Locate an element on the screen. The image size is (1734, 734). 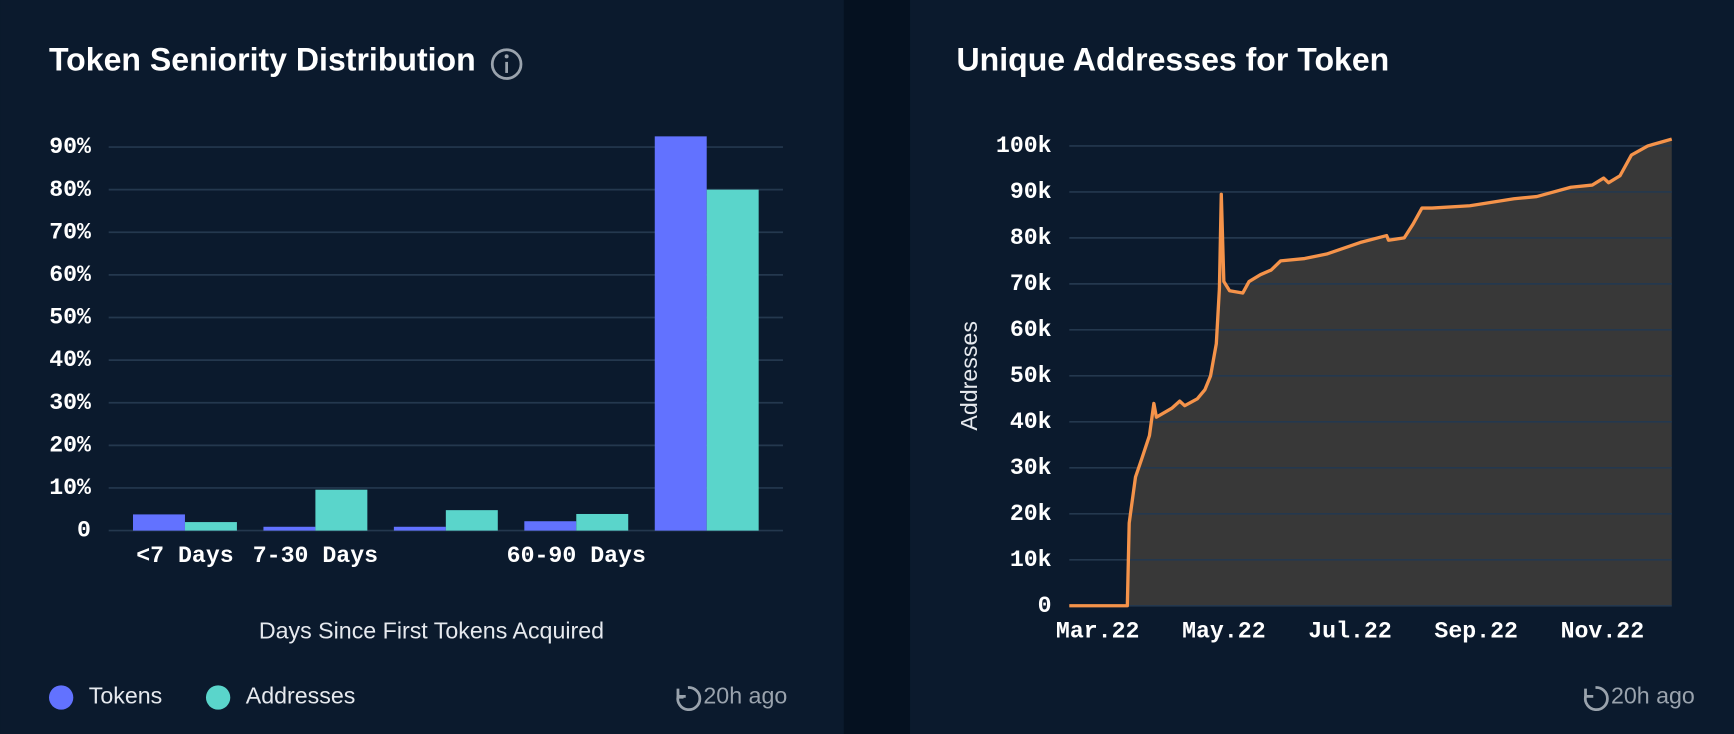
y-tick-label: 80k is located at coordinates (1031, 238).